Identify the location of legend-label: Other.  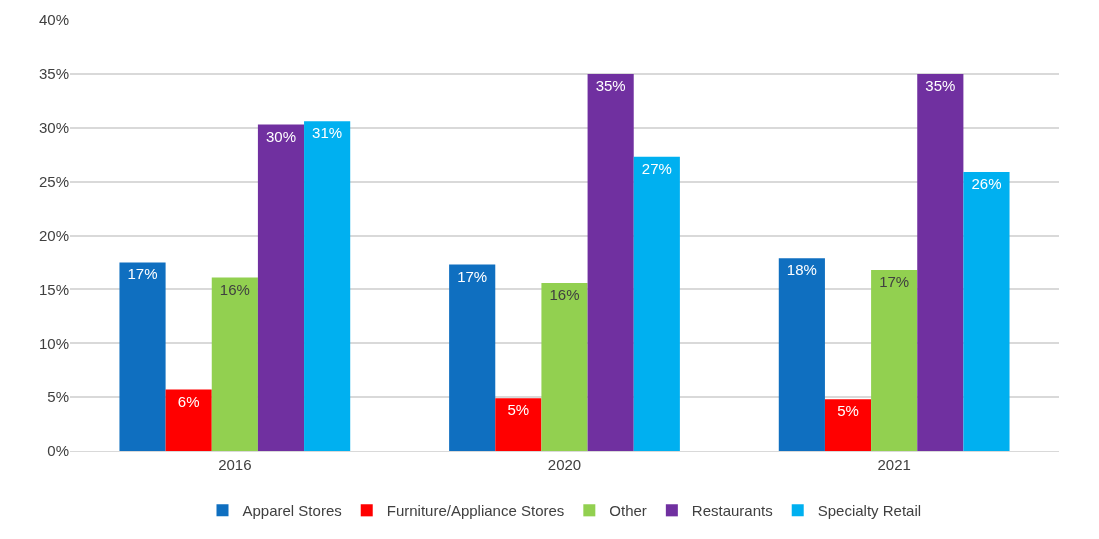
(628, 511).